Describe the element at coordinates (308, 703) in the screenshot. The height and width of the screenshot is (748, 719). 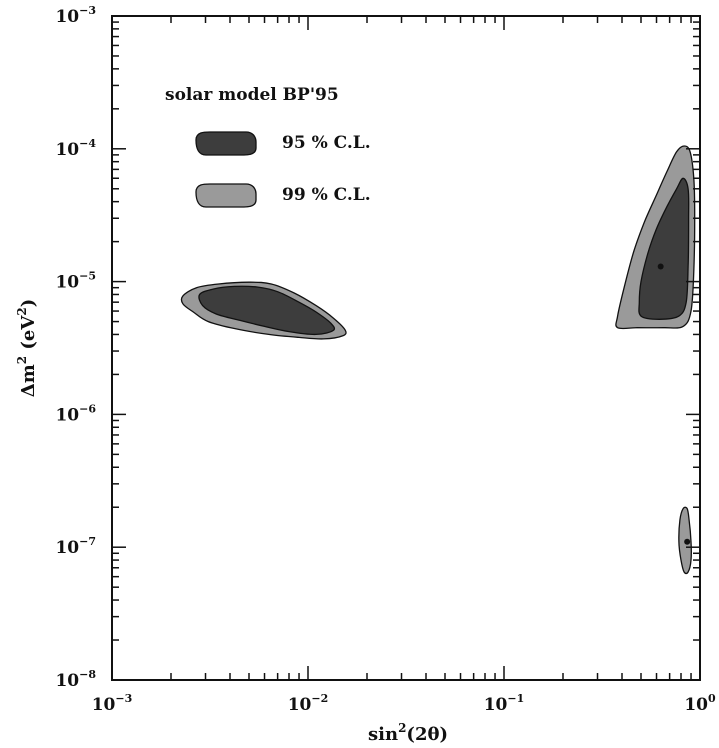
I see `x-tick-label-2: 10⁻²` at that location.